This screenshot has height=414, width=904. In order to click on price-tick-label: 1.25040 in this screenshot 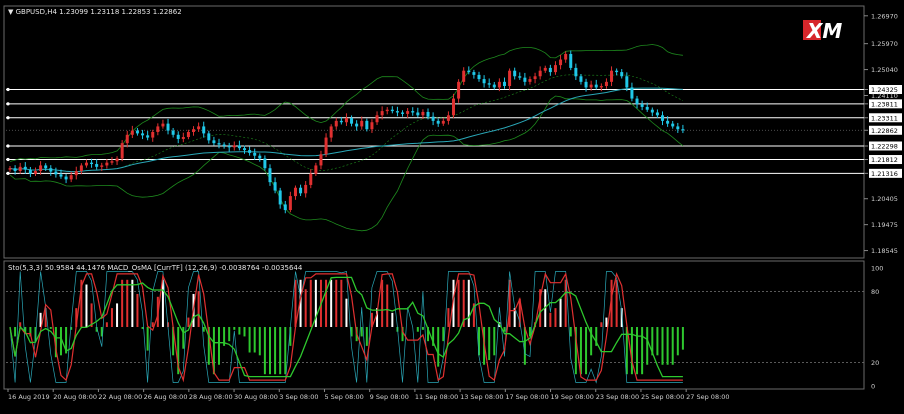, I will do `click(884, 70)`.